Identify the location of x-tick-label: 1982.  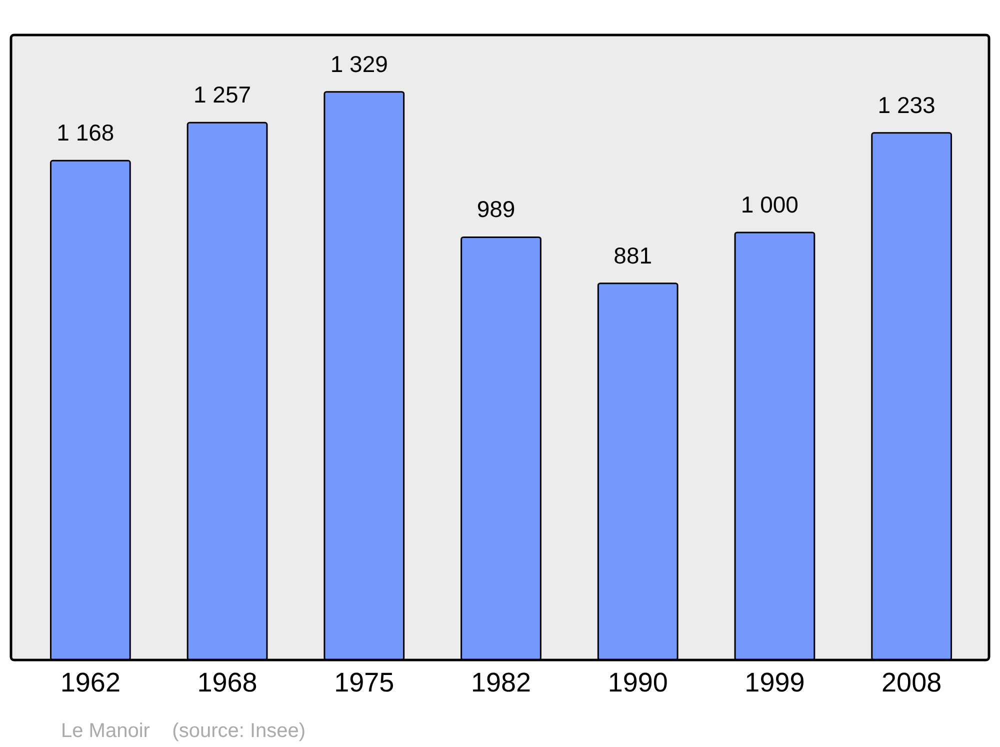
(501, 682).